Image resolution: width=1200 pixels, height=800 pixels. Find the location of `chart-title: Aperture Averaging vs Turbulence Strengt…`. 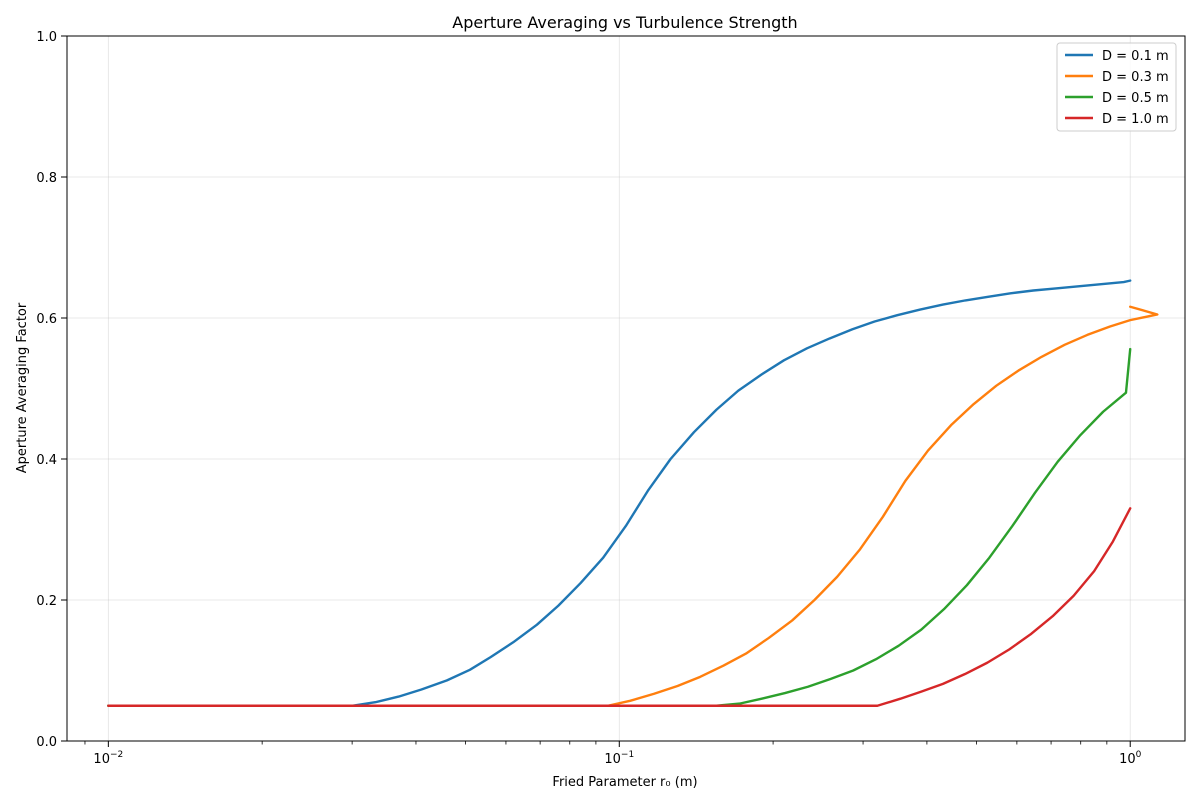

chart-title: Aperture Averaging vs Turbulence Strengt… is located at coordinates (624, 22).